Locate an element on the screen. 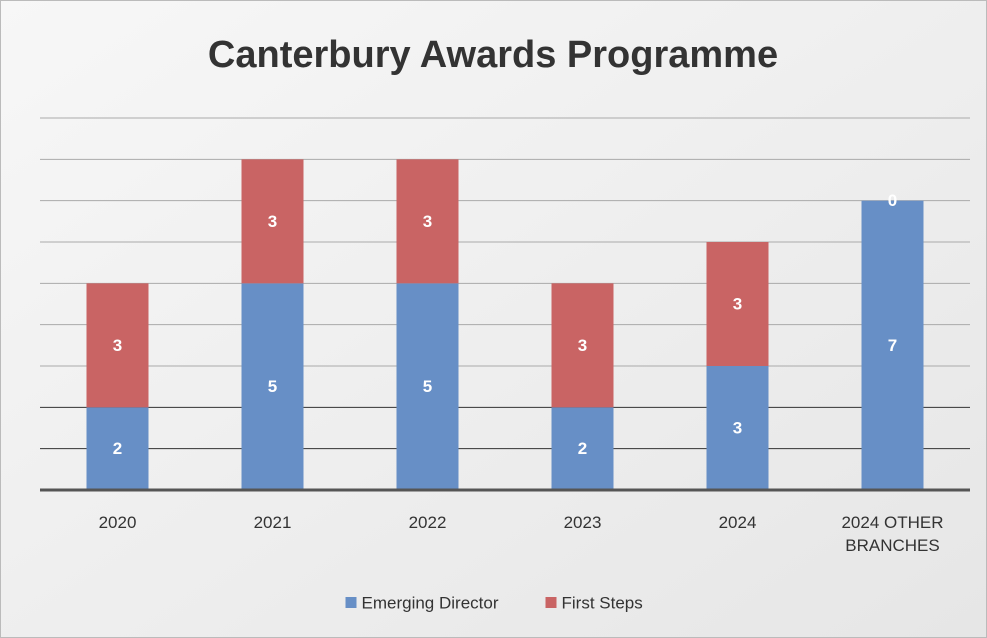  x-tick-label: 2020 is located at coordinates (117, 522).